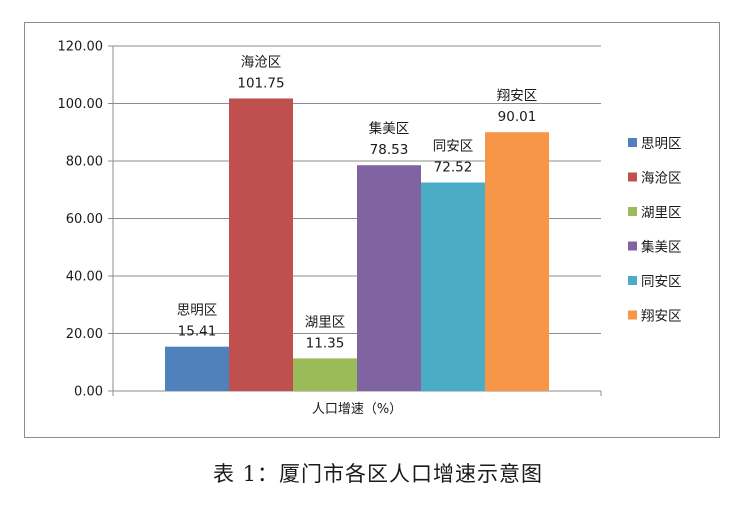 This screenshot has width=756, height=506. Describe the element at coordinates (453, 147) in the screenshot. I see `data-label-series-name: 同安区` at that location.